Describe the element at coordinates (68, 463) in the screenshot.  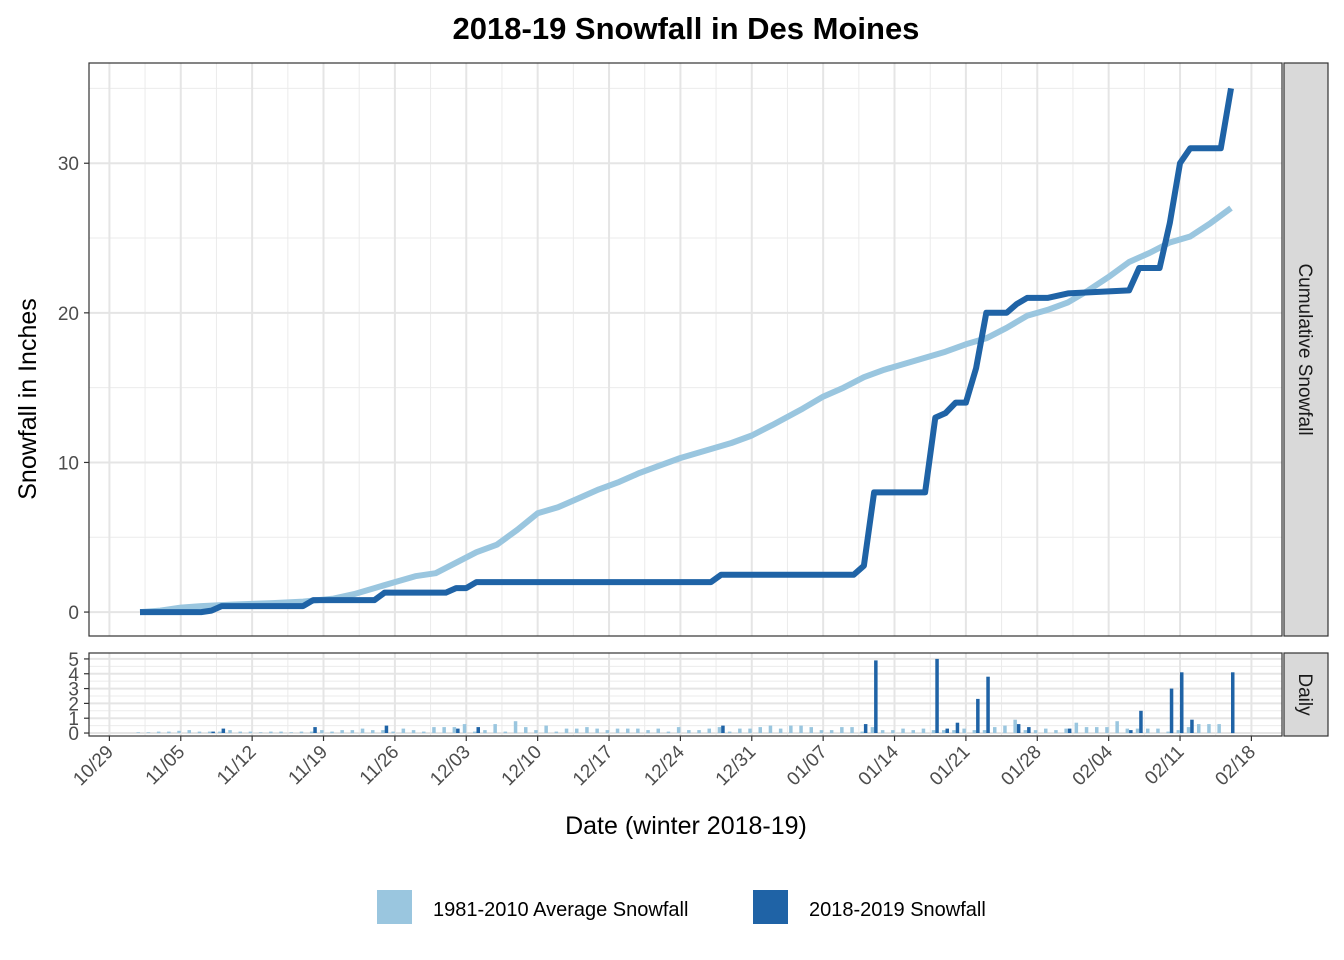
I see `y-tick-label: 10` at that location.